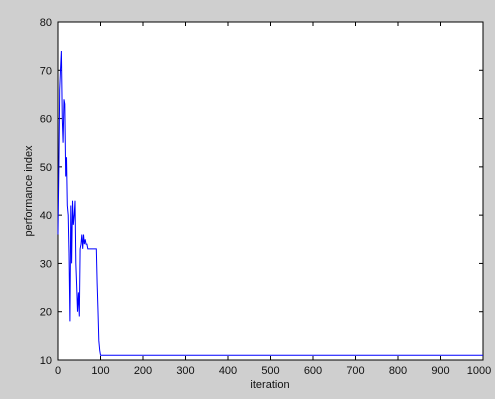 The height and width of the screenshot is (399, 495). What do you see at coordinates (46, 313) in the screenshot?
I see `y-tick-label: 20` at bounding box center [46, 313].